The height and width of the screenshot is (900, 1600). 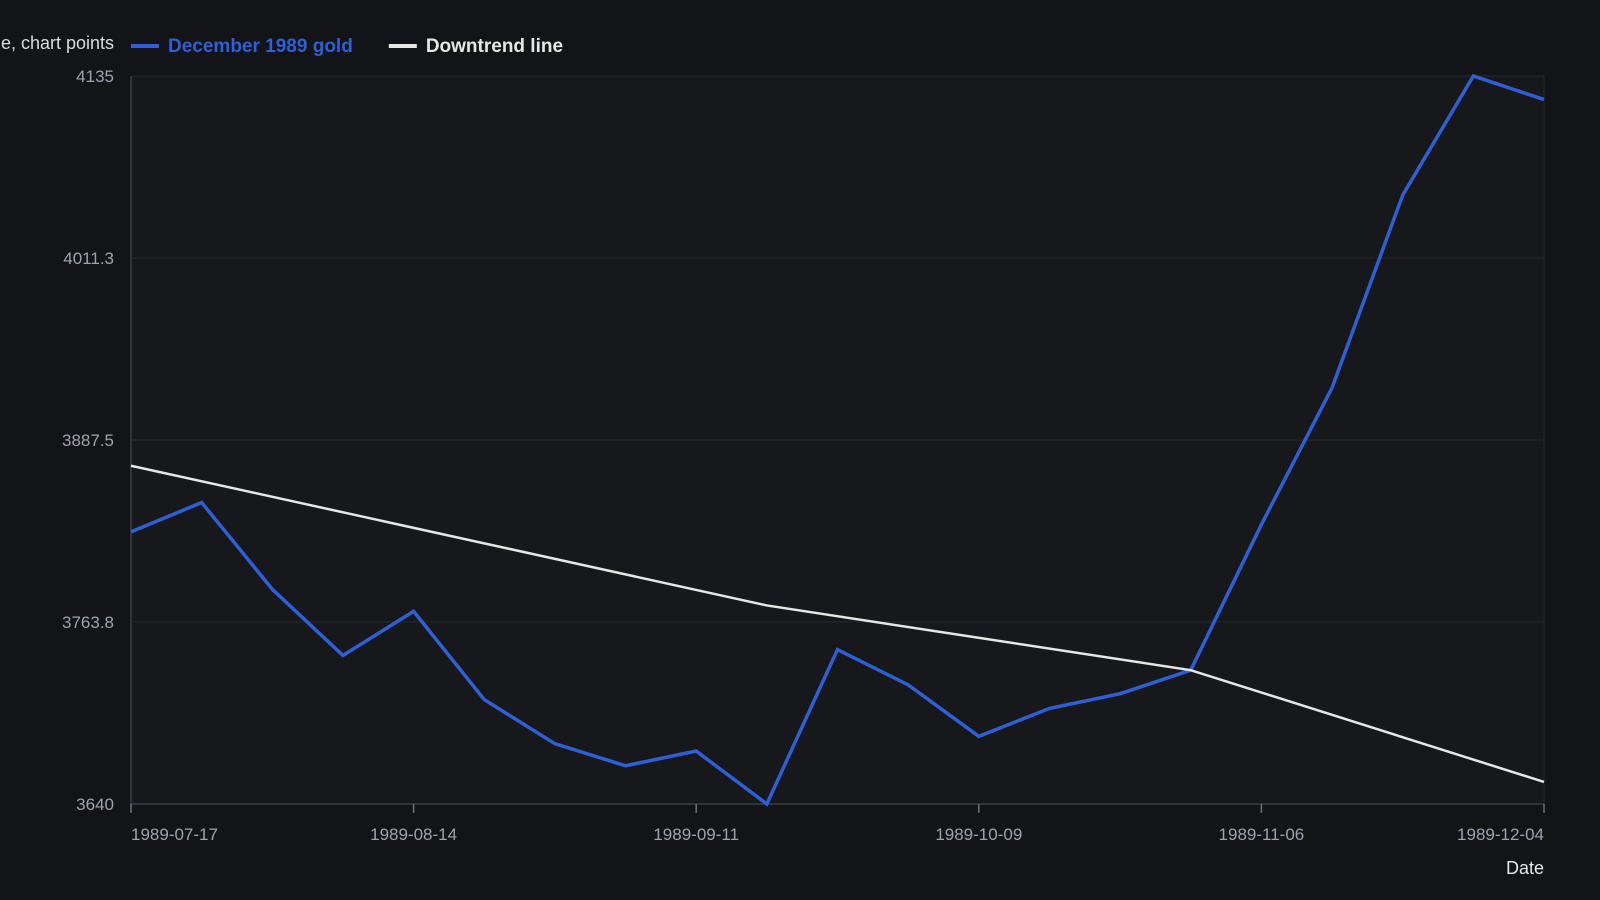 What do you see at coordinates (95, 804) in the screenshot?
I see `y-tick-label: 3640` at bounding box center [95, 804].